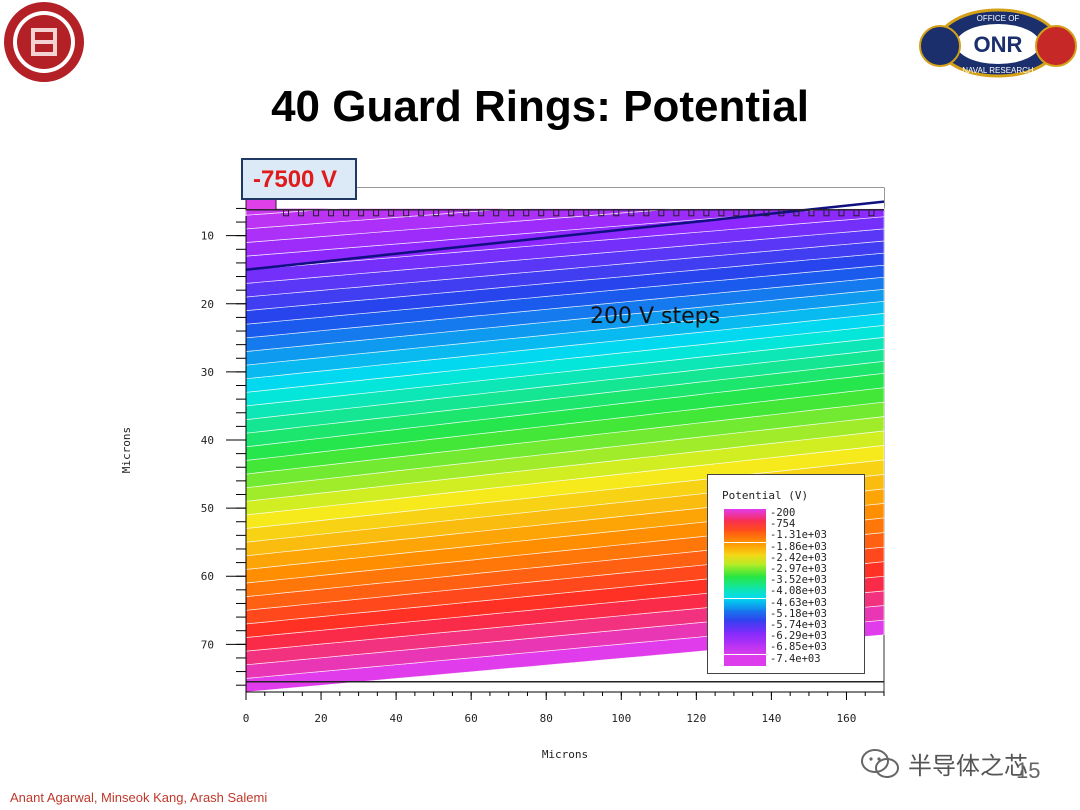 This screenshot has height=810, width=1080. What do you see at coordinates (771, 718) in the screenshot?
I see `x-tick-label: 140` at bounding box center [771, 718].